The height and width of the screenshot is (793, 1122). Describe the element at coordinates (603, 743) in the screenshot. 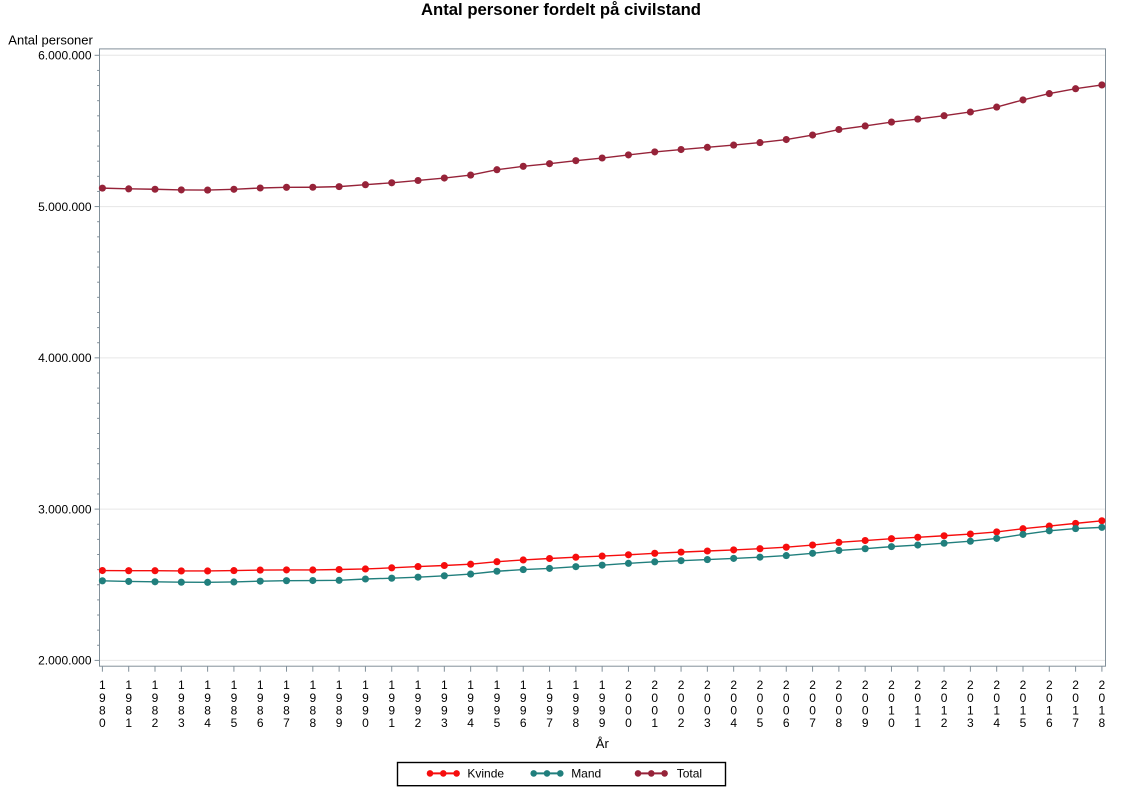

I see `svg-text: År` at that location.